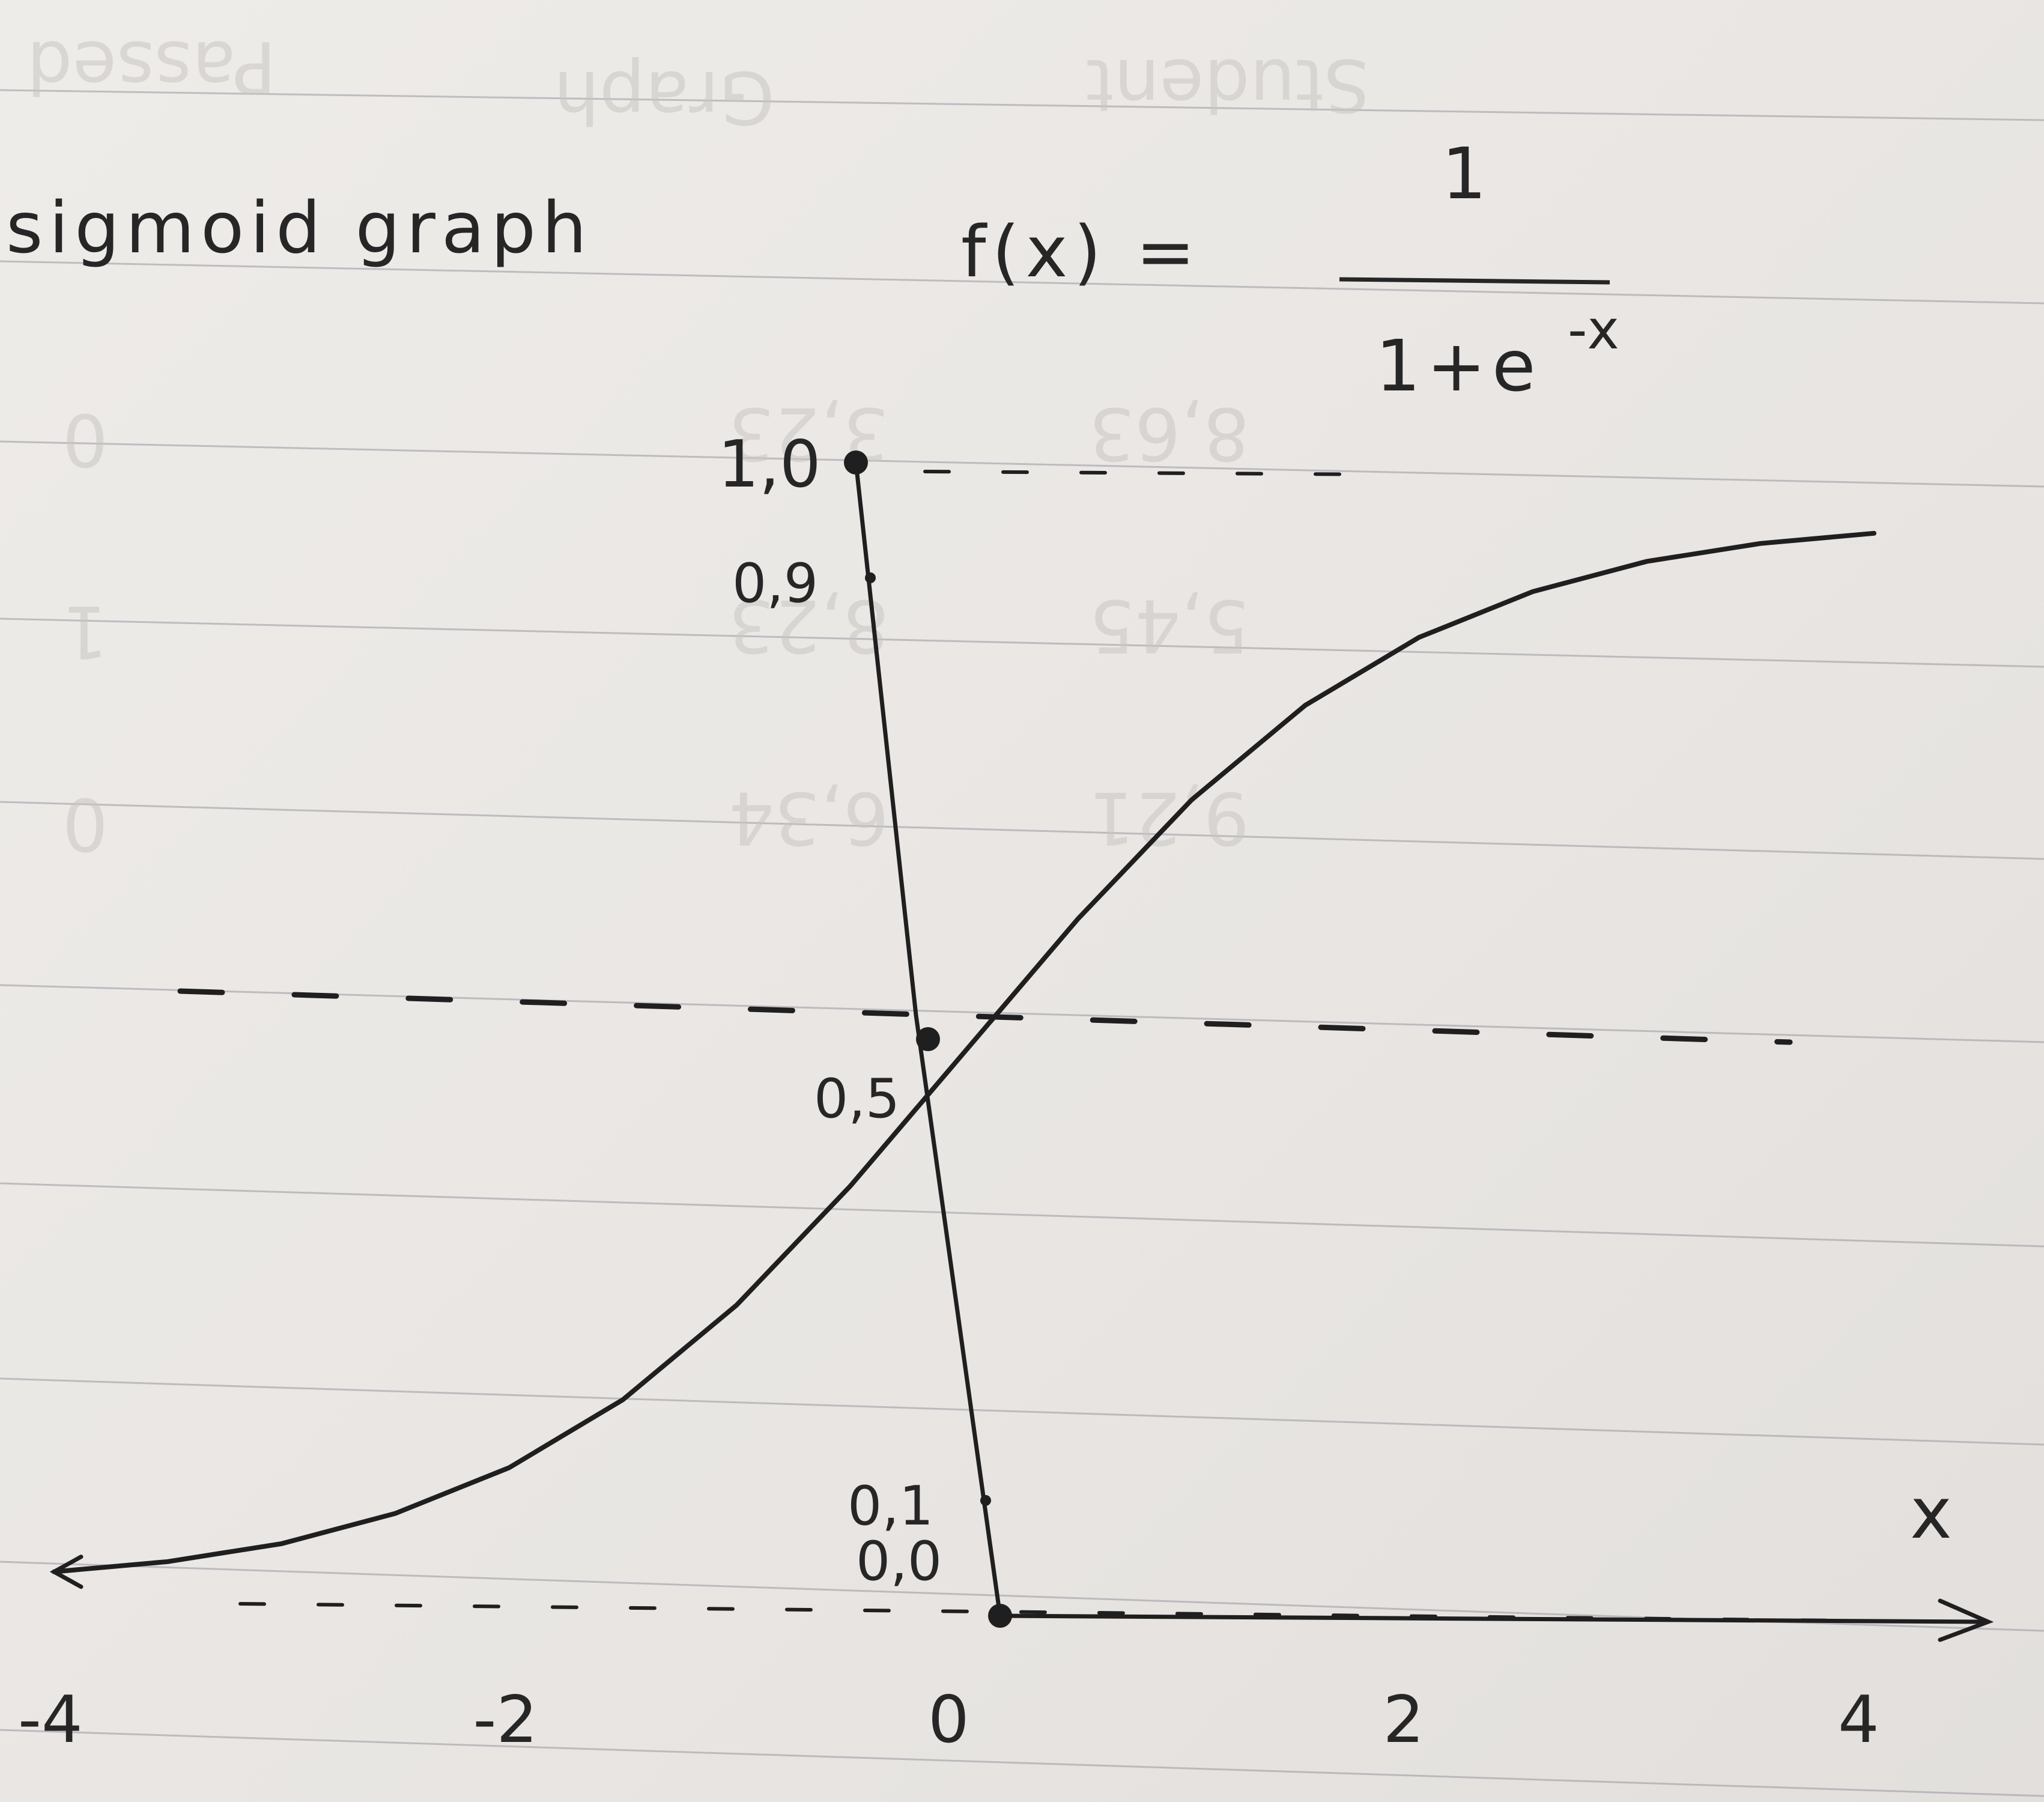 Image resolution: width=2044 pixels, height=1802 pixels. Describe the element at coordinates (1459, 365) in the screenshot. I see `formula-denominator: 1+e` at that location.